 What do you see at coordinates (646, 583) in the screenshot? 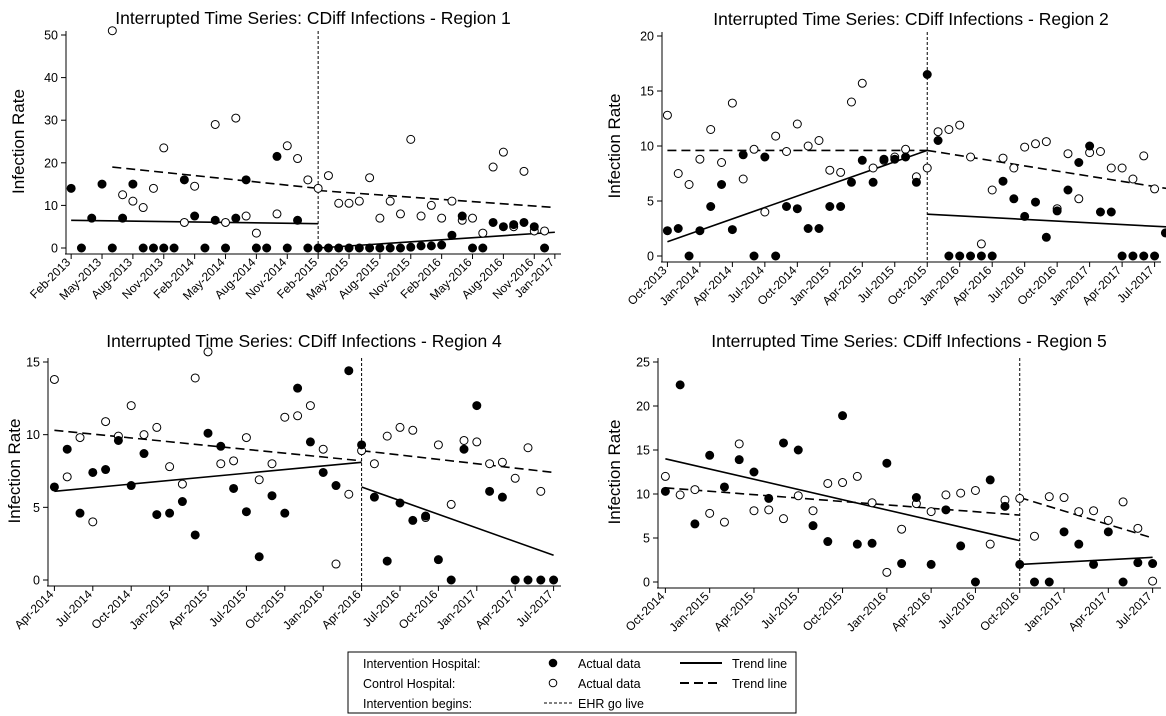
I see `y-tick-label: 0` at bounding box center [646, 583].